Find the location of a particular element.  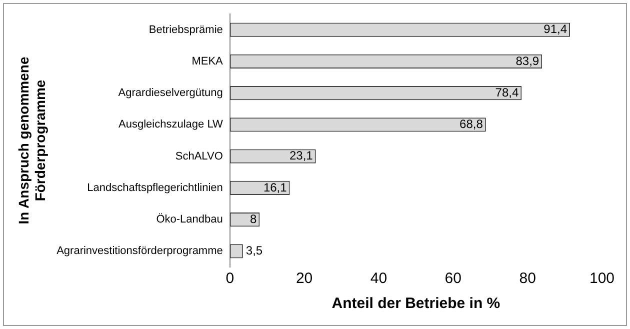

y-tick-label: Betriebsprämie is located at coordinates (185, 30).